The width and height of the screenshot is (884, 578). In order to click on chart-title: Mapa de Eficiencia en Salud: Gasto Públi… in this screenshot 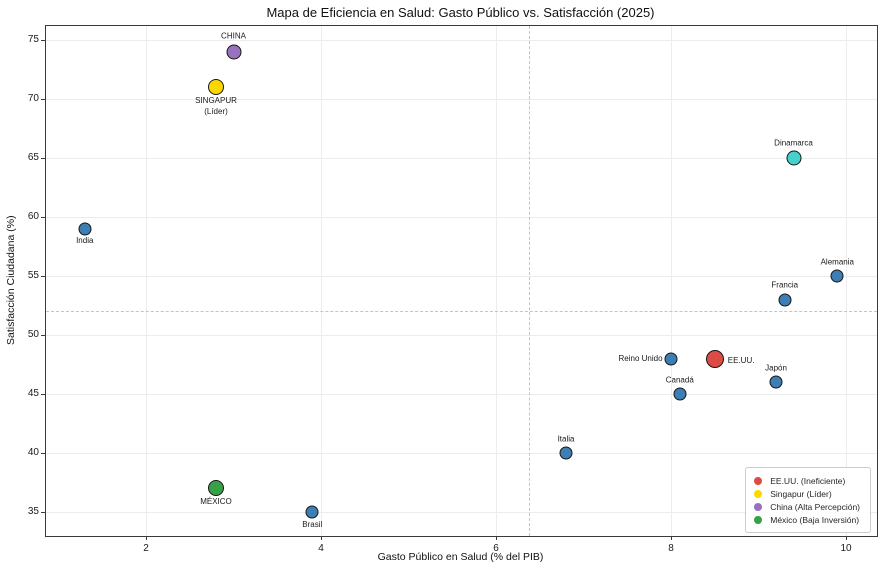, I will do `click(460, 12)`.